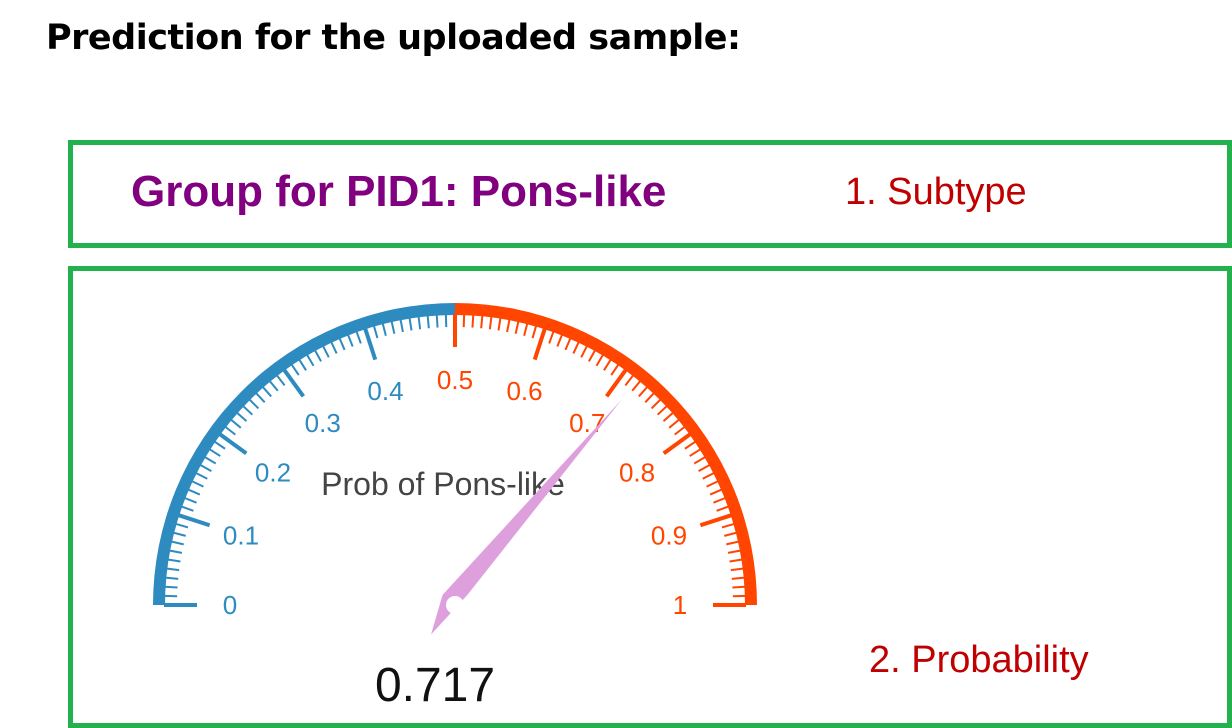  I want to click on gauge-arc-high, so click(606, 454).